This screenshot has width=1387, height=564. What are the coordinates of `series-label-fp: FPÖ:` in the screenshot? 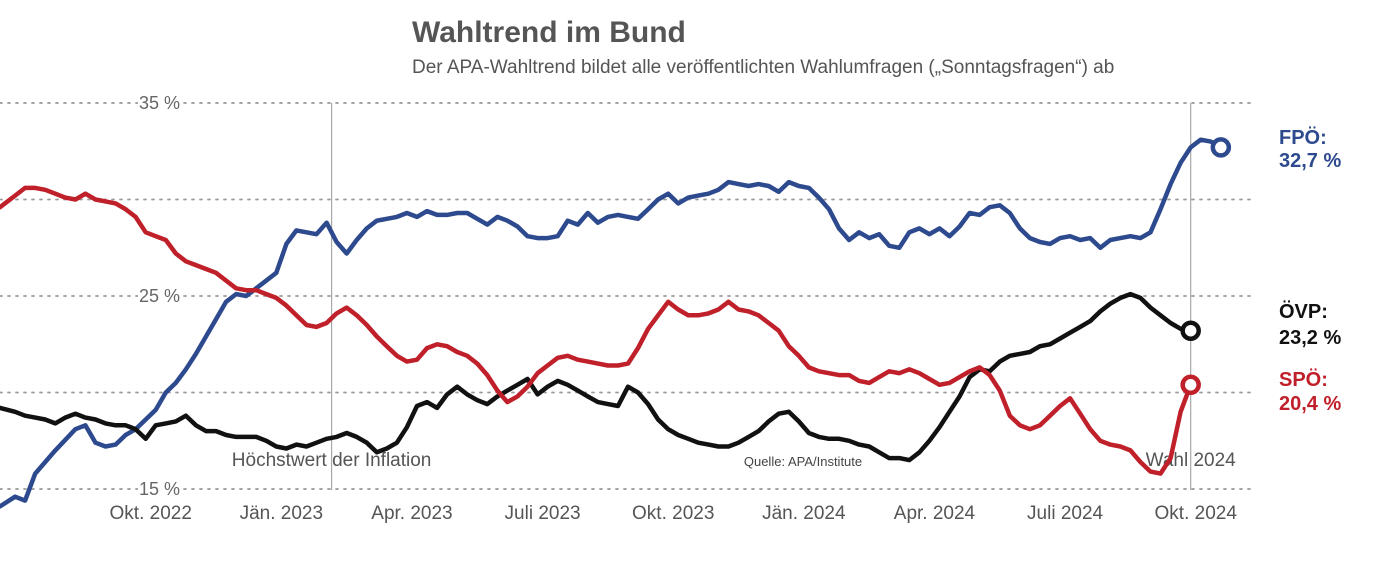 It's located at (1303, 137).